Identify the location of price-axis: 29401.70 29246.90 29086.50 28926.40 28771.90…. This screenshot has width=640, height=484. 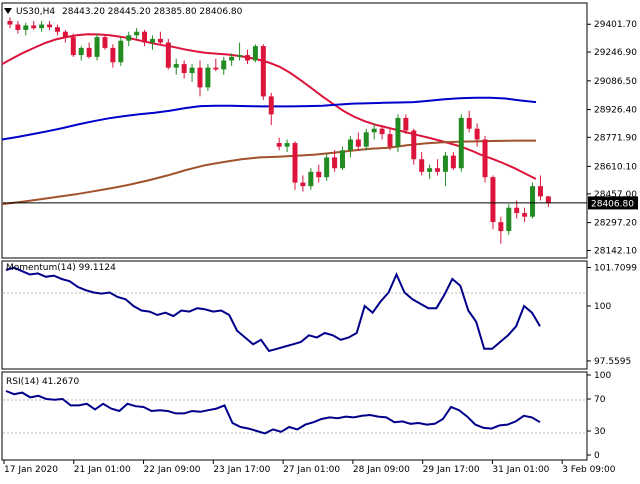
(615, 138).